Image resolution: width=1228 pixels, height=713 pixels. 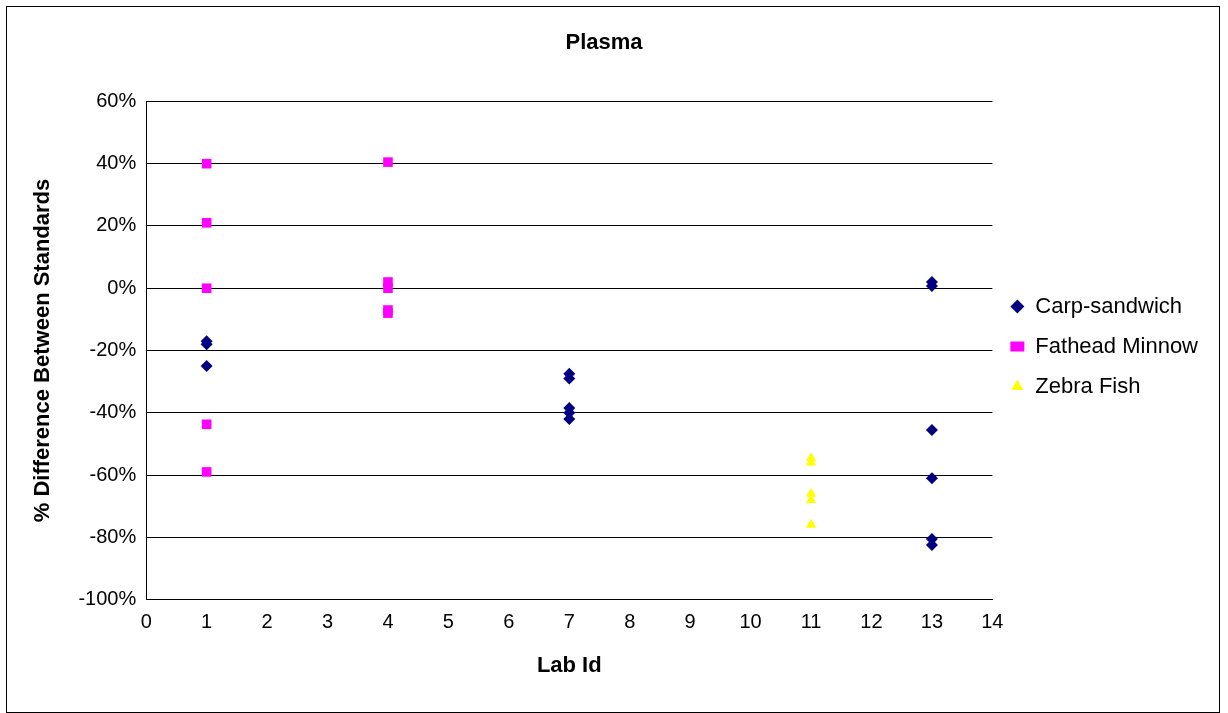 What do you see at coordinates (116, 224) in the screenshot?
I see `y-tick-label: 20%` at bounding box center [116, 224].